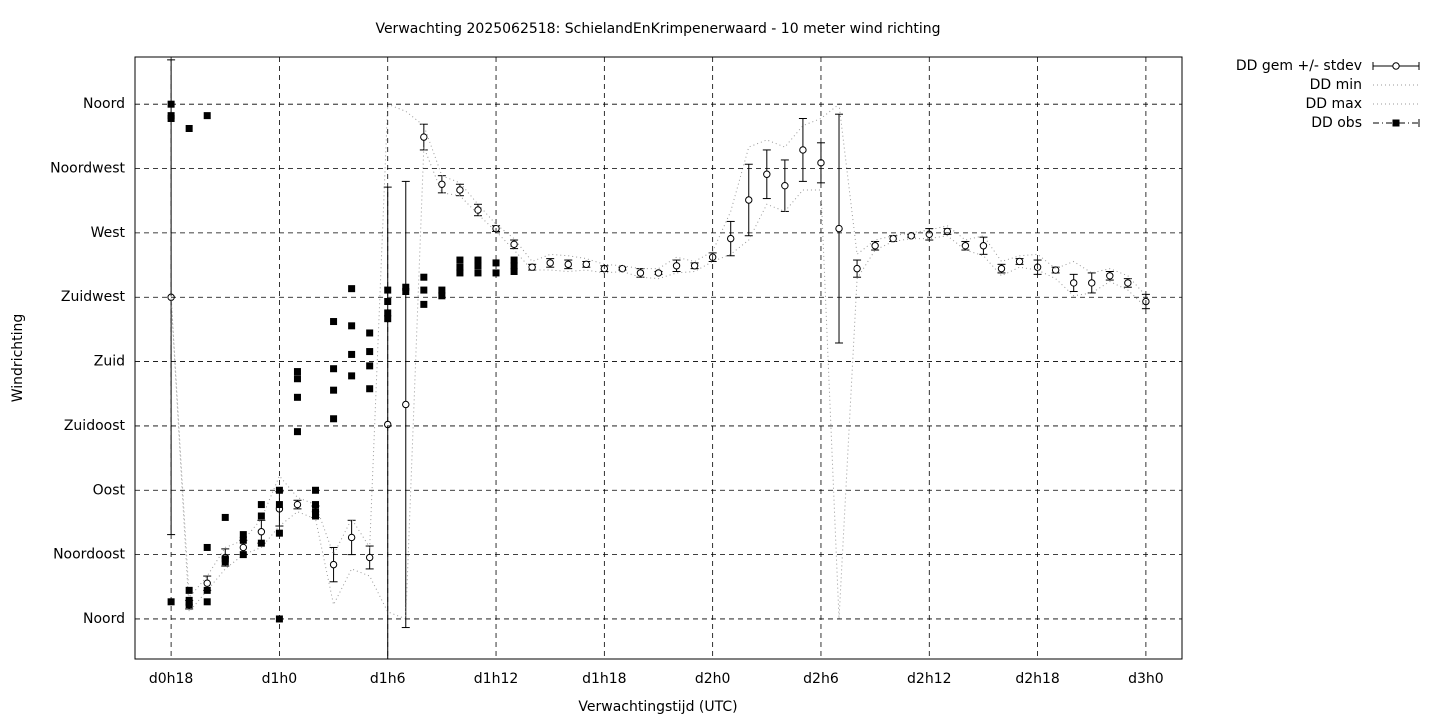  What do you see at coordinates (93, 297) in the screenshot?
I see `y-tick-label: Zuidwest` at bounding box center [93, 297].